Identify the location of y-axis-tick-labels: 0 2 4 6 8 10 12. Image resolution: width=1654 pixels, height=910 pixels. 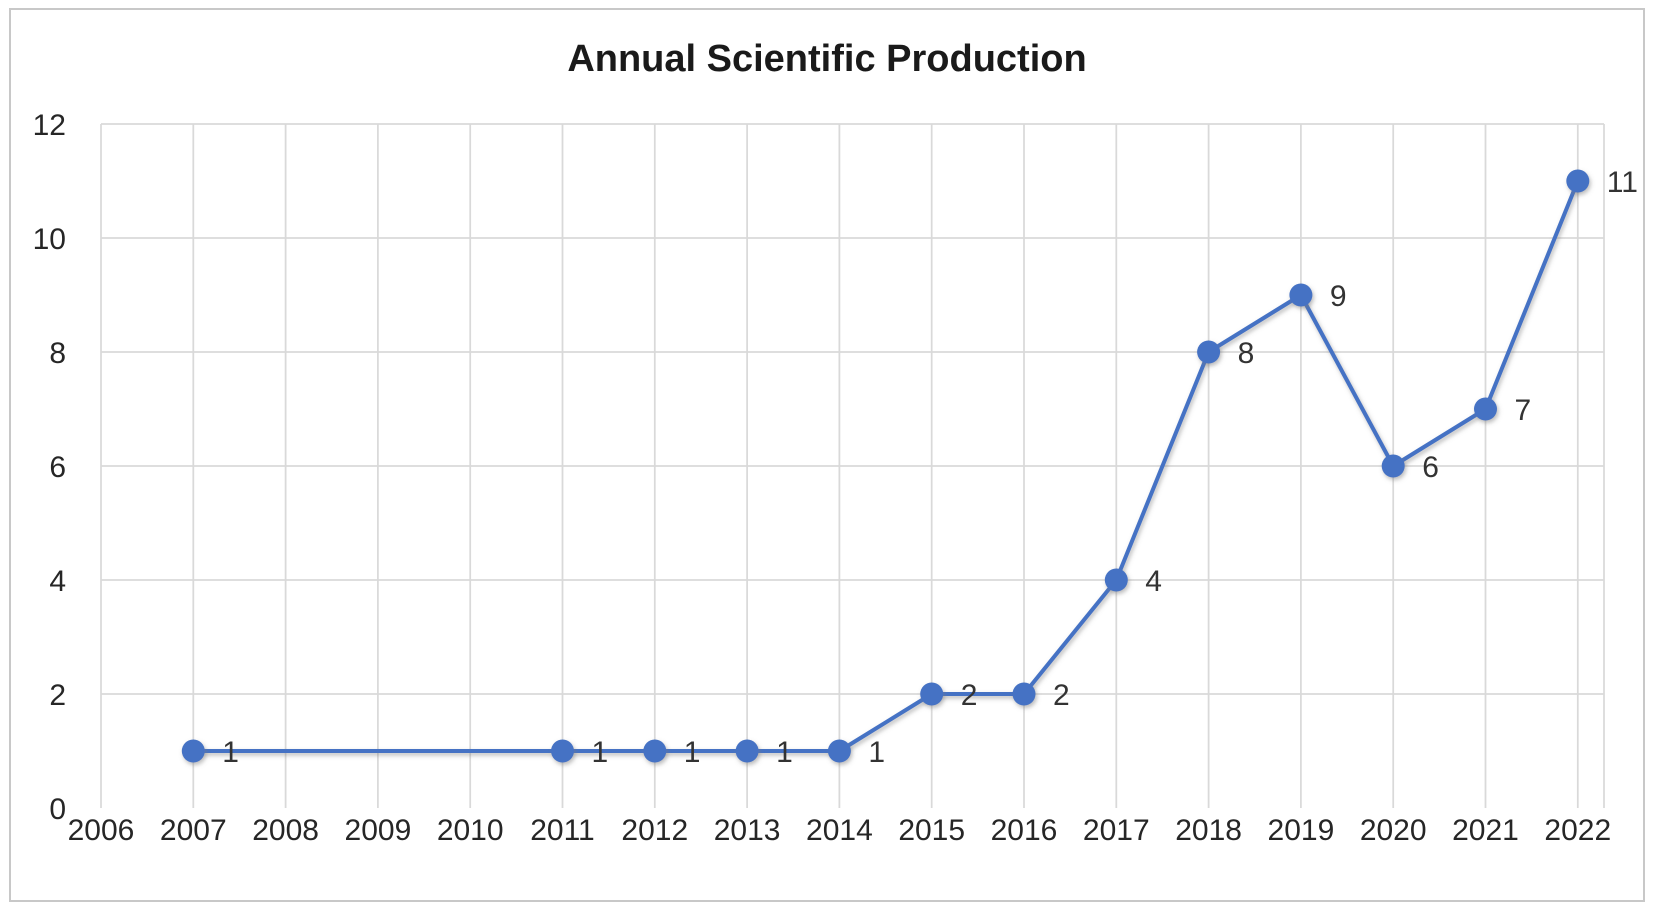
(49, 467).